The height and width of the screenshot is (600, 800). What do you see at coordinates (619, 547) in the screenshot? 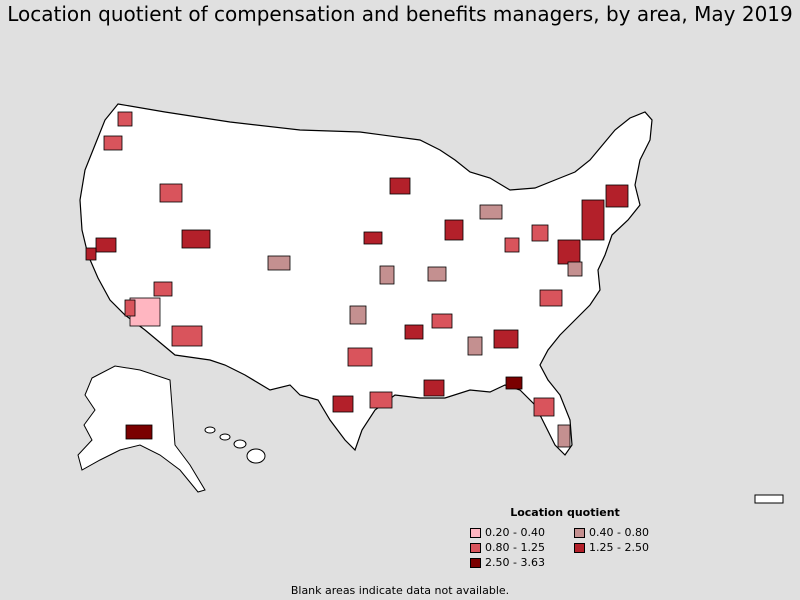
I see `legend-label: 1.25 - 2.50` at bounding box center [619, 547].